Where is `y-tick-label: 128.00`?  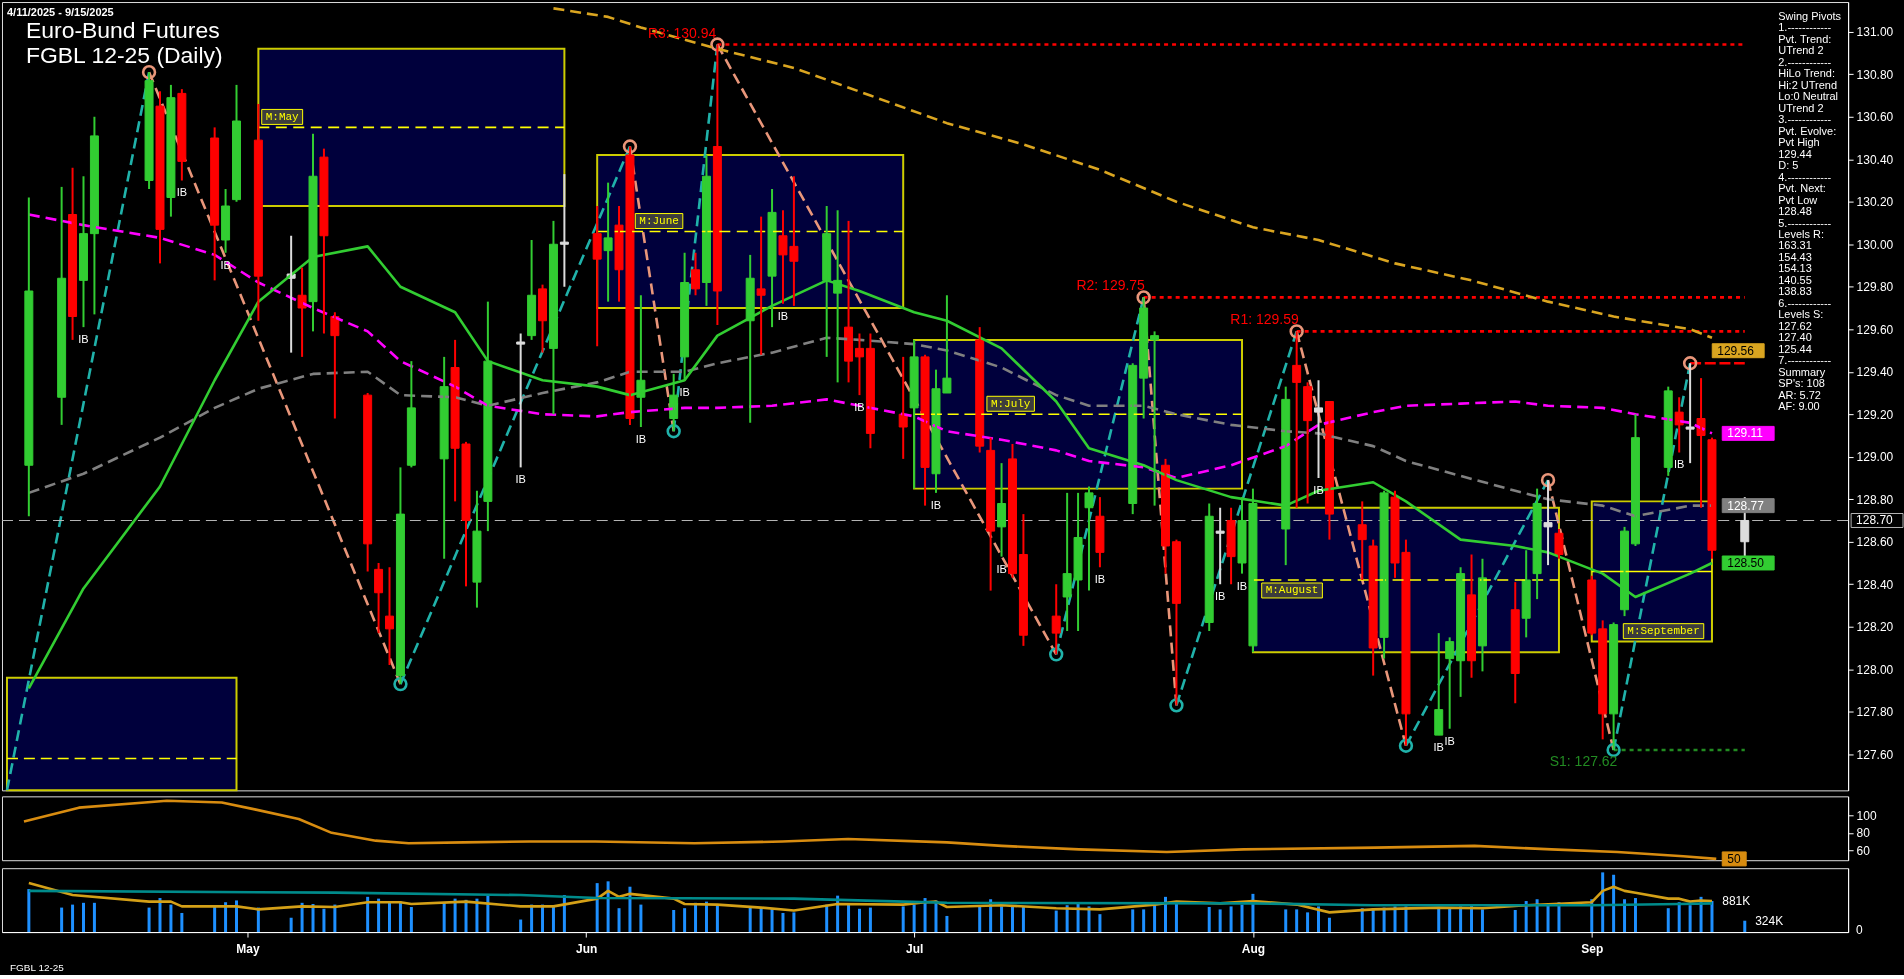
y-tick-label: 128.00 is located at coordinates (1875, 669).